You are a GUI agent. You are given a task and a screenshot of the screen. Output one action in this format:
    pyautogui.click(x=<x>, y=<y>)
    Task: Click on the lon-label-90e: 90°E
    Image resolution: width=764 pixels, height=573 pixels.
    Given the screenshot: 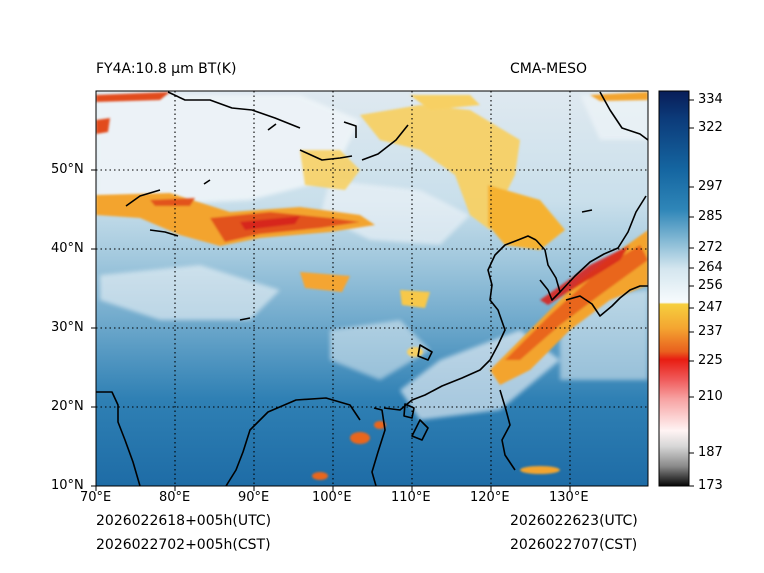 What is the action you would take?
    pyautogui.click(x=254, y=497)
    